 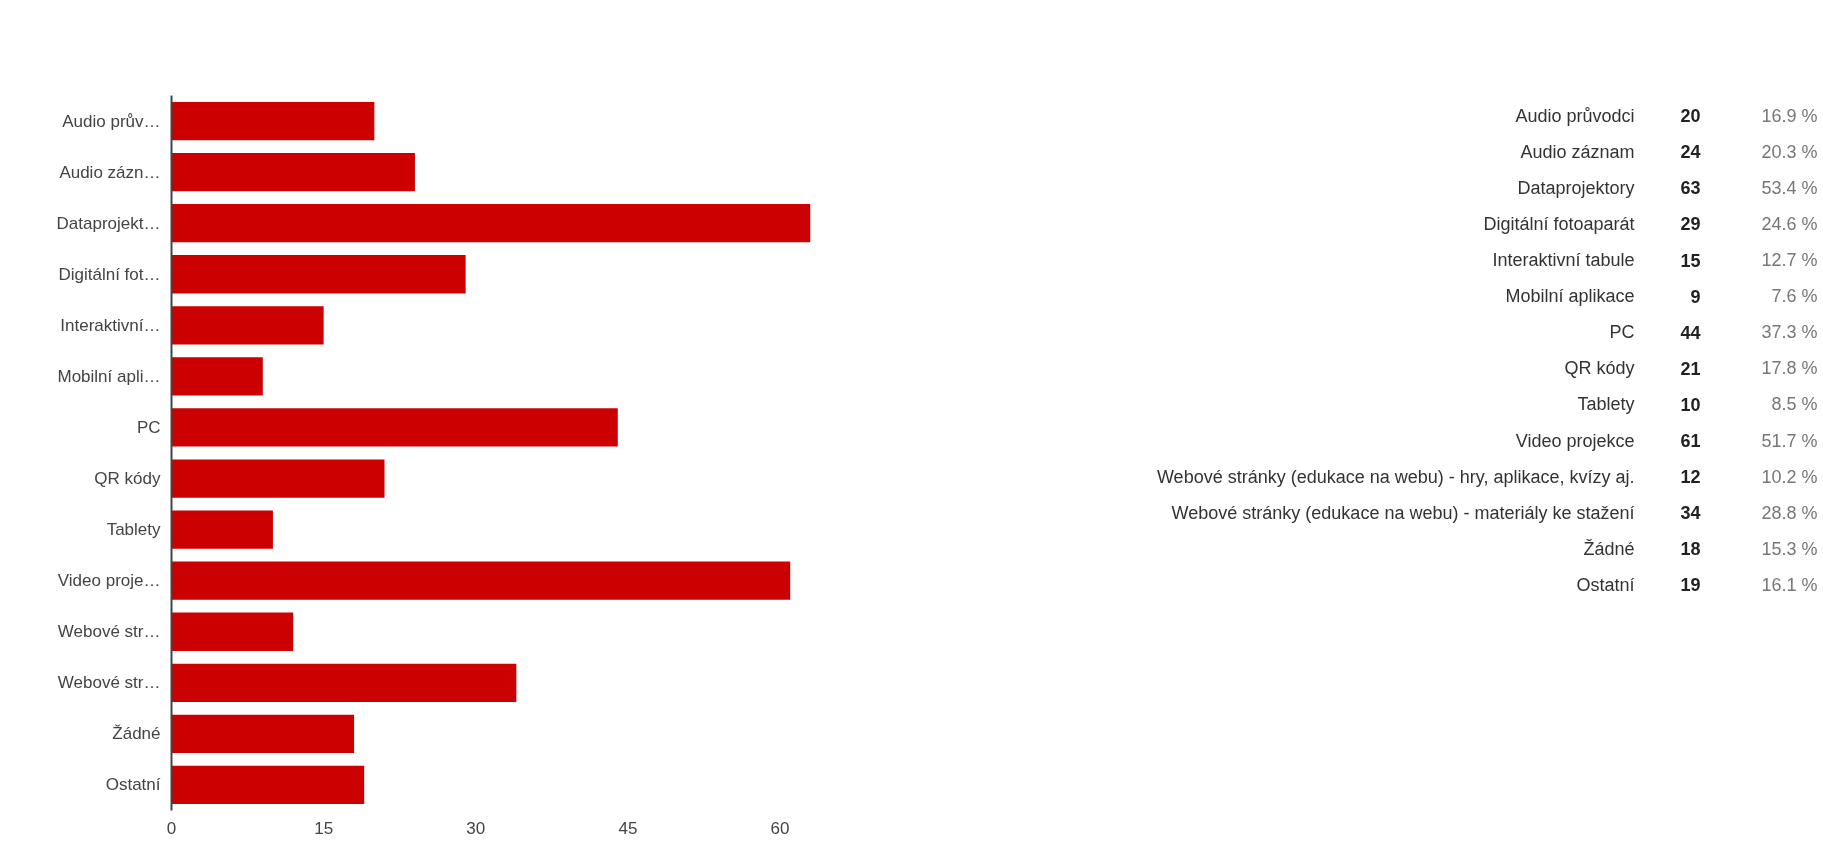 What do you see at coordinates (133, 785) in the screenshot?
I see `y-tick-label: Ostatní` at bounding box center [133, 785].